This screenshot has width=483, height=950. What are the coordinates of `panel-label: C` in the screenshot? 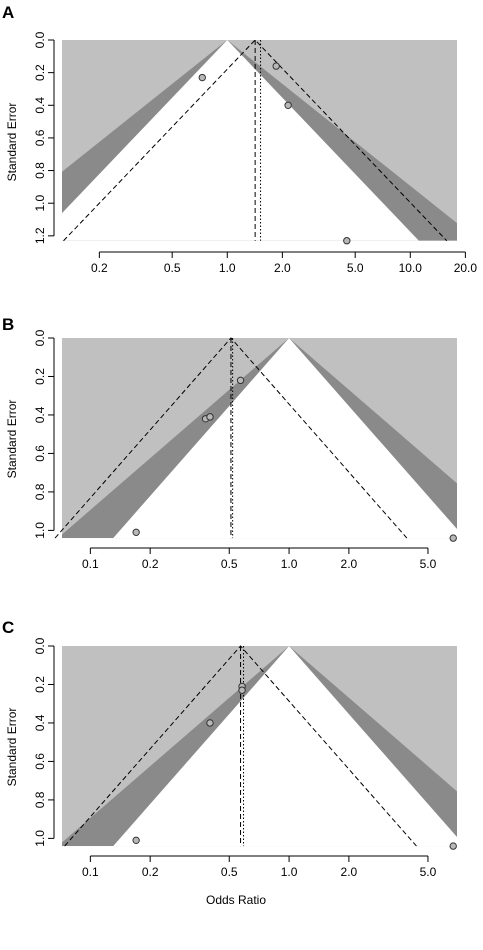 It's located at (8, 627).